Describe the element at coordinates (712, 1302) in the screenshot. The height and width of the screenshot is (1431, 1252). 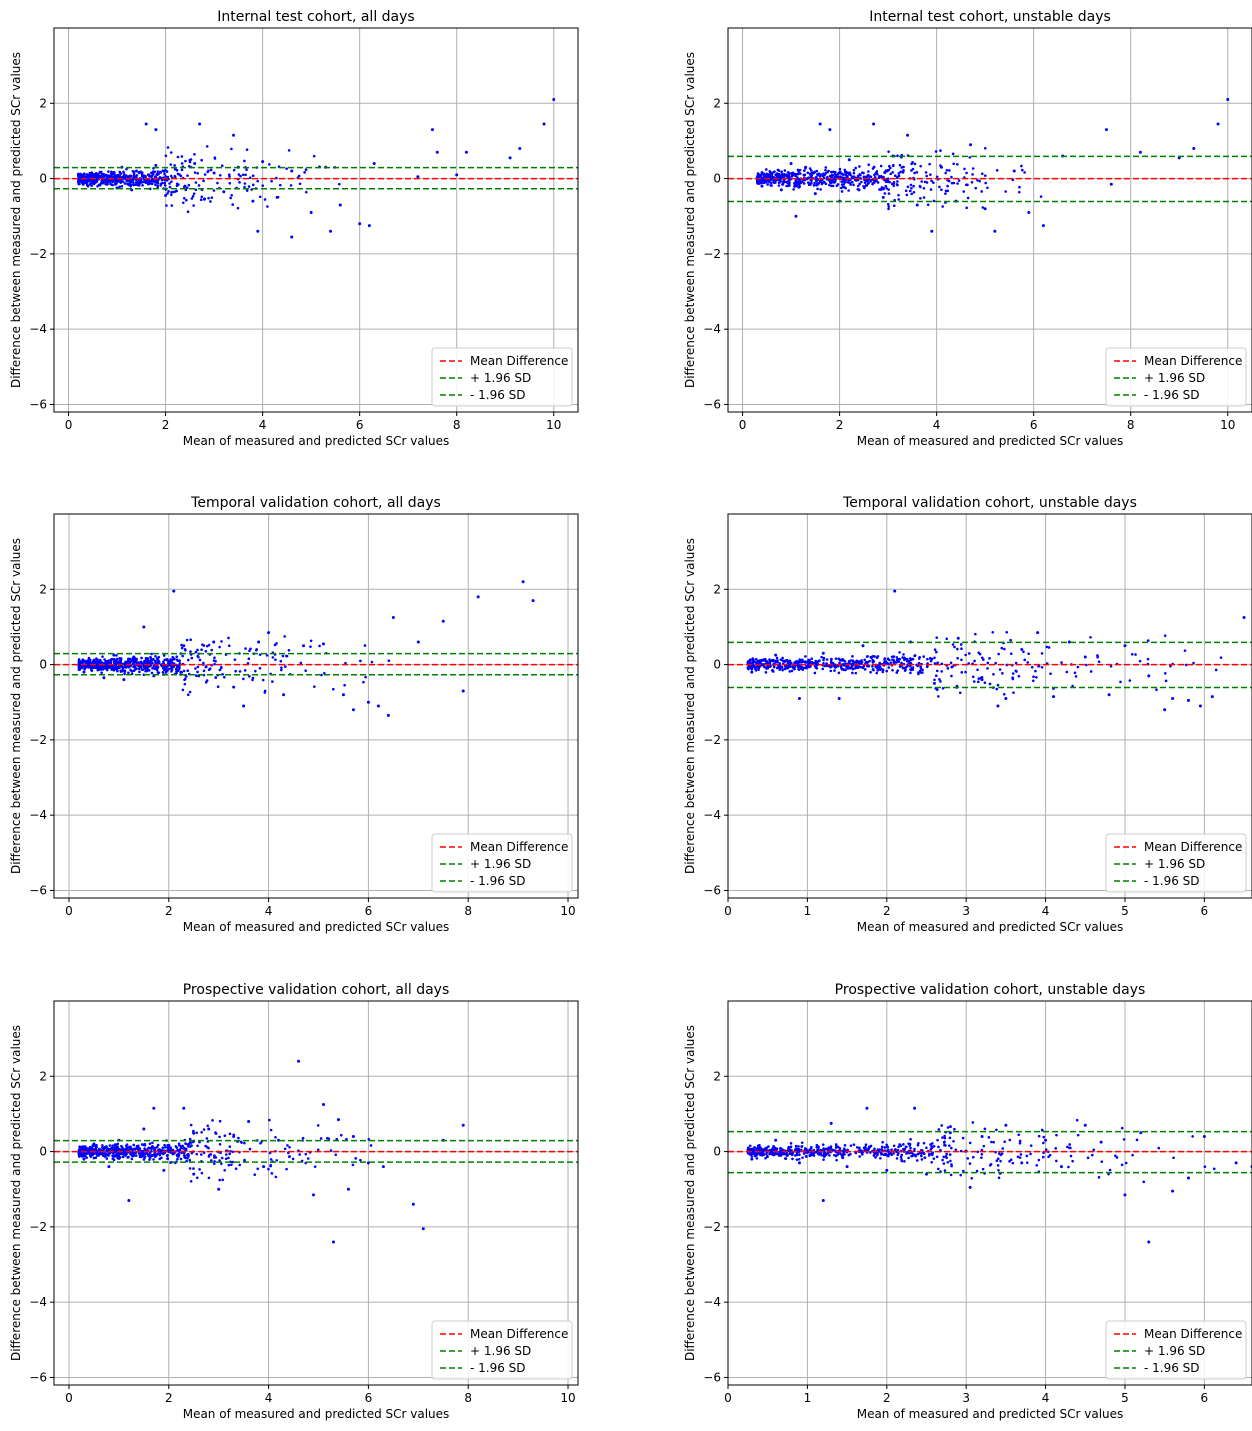
I see `y-tick-label: −4` at that location.